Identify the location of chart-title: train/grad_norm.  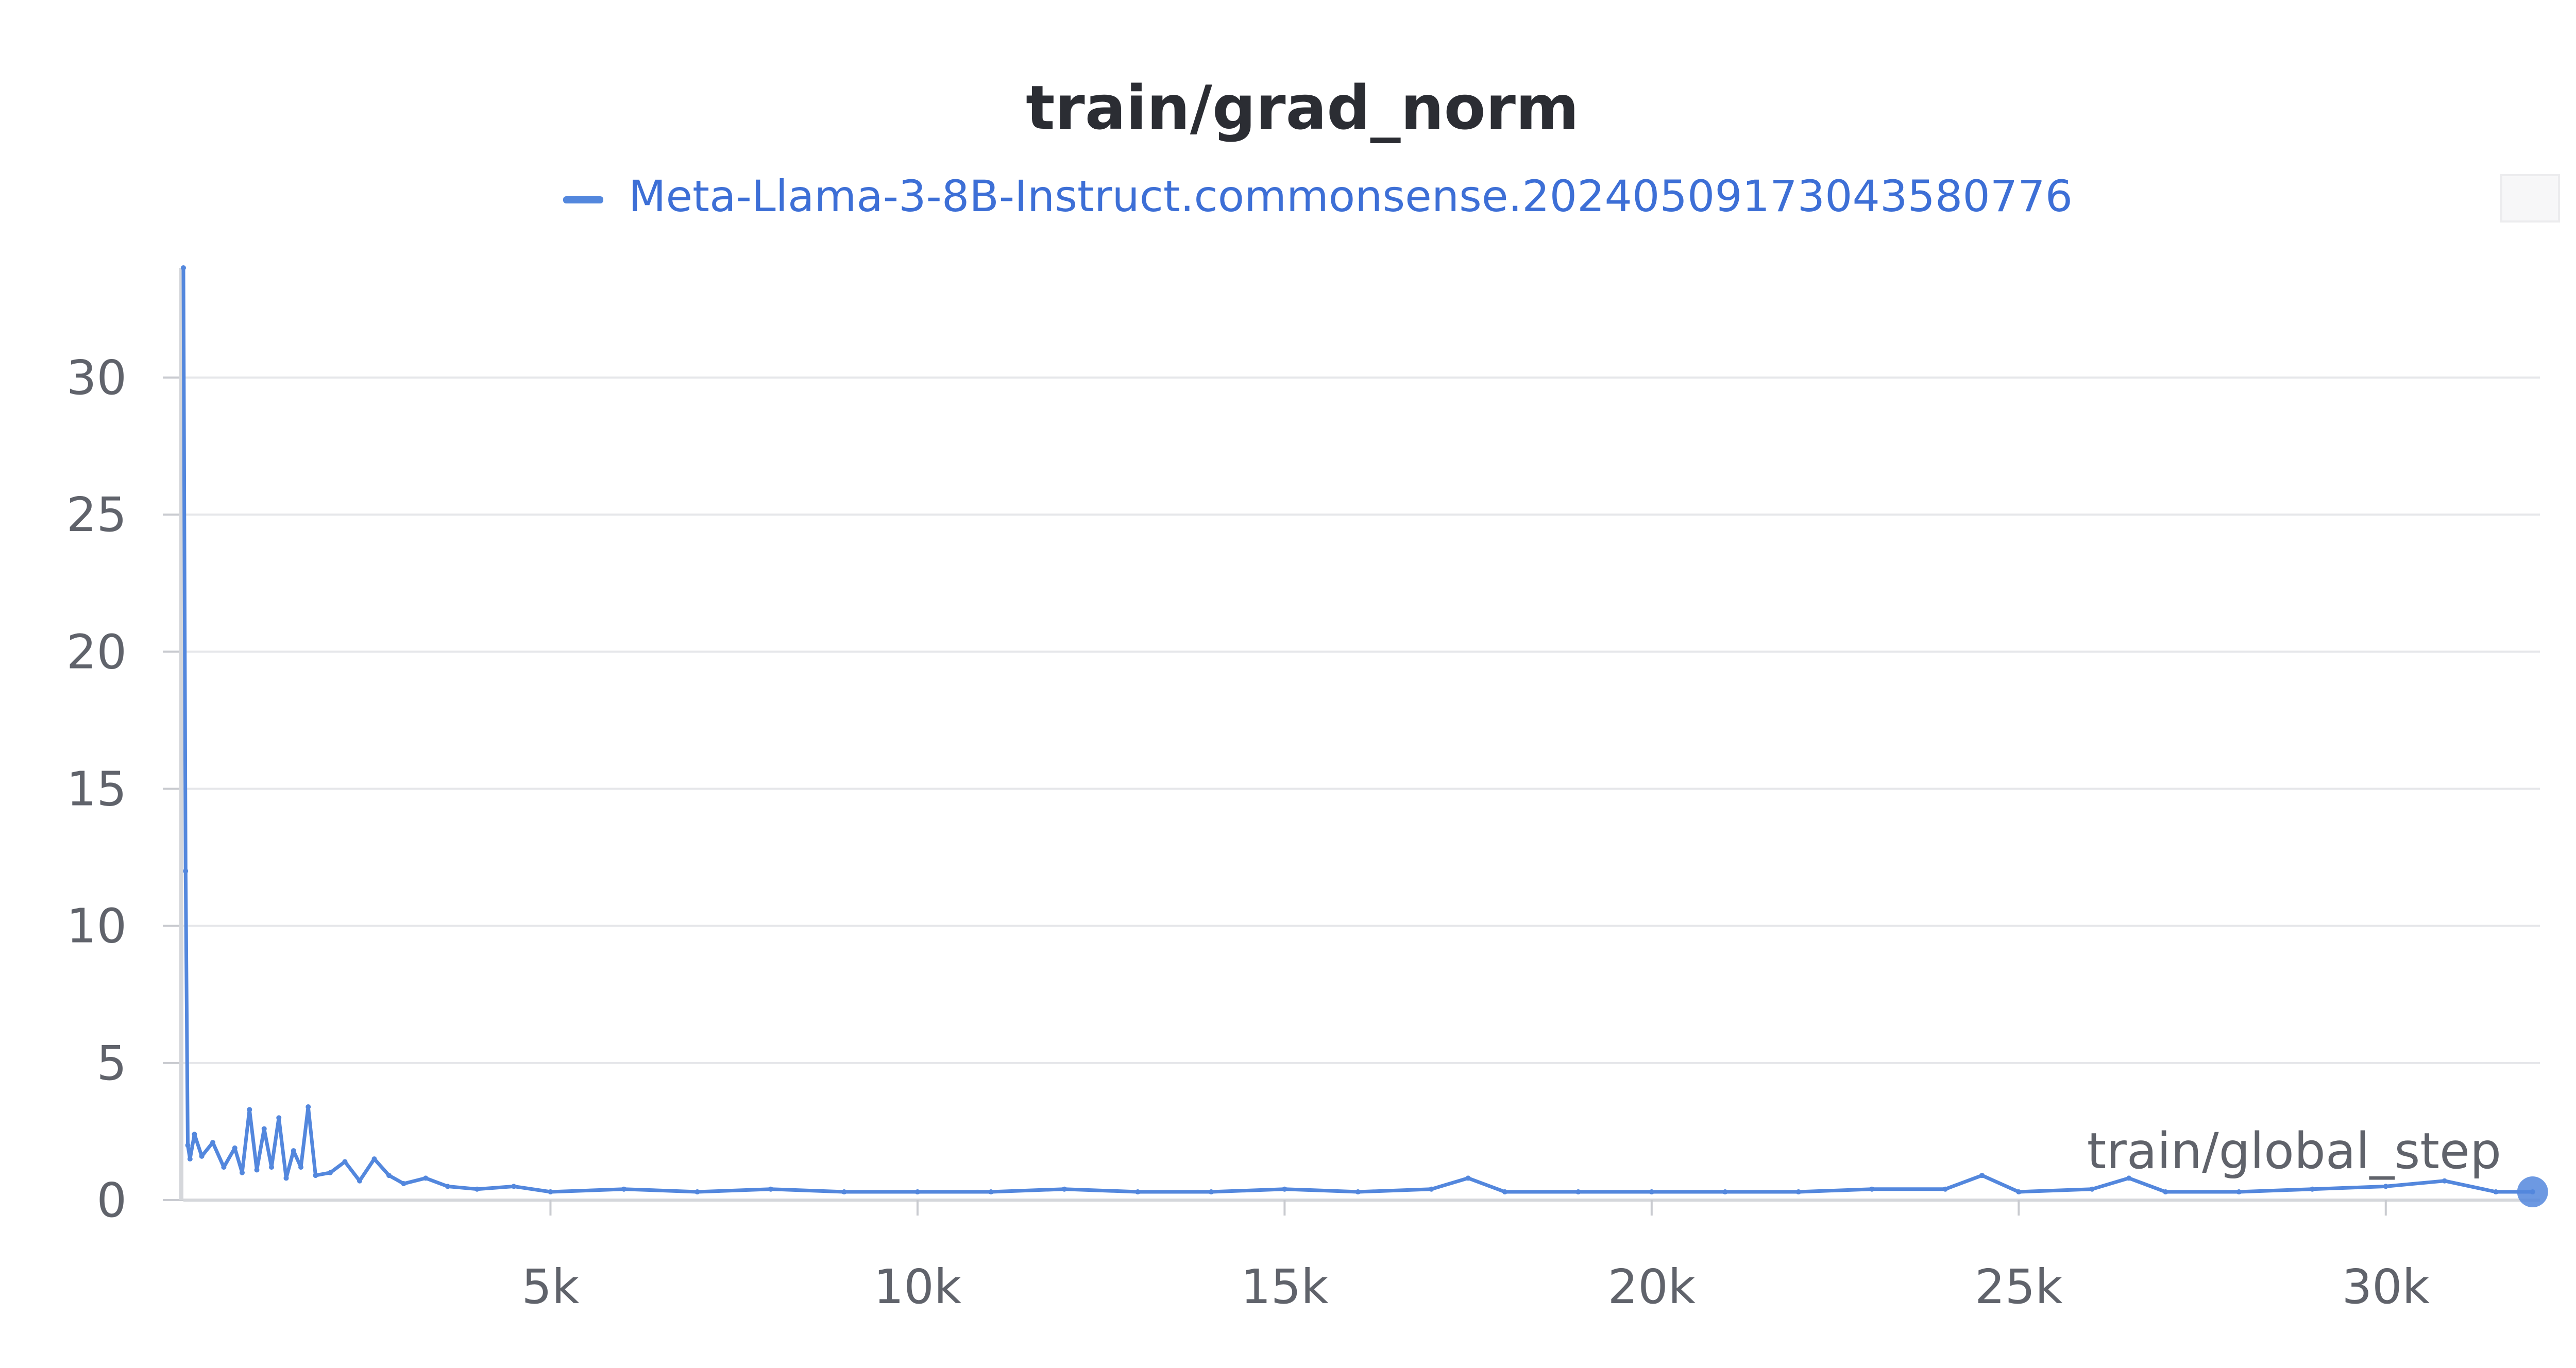
(1302, 107).